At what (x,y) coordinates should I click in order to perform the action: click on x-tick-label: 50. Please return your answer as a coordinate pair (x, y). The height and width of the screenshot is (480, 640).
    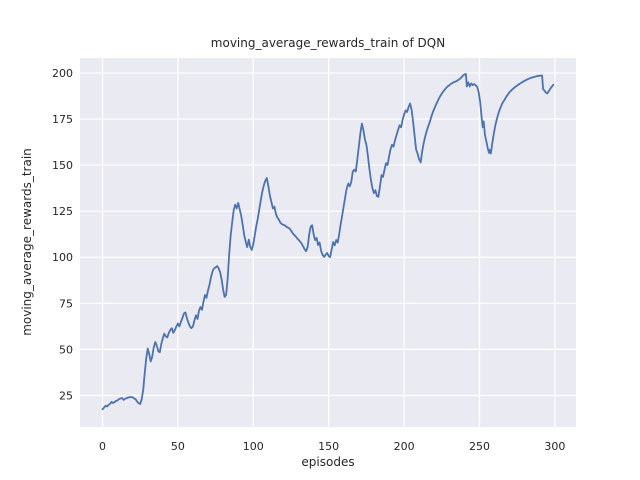
    Looking at the image, I should click on (178, 446).